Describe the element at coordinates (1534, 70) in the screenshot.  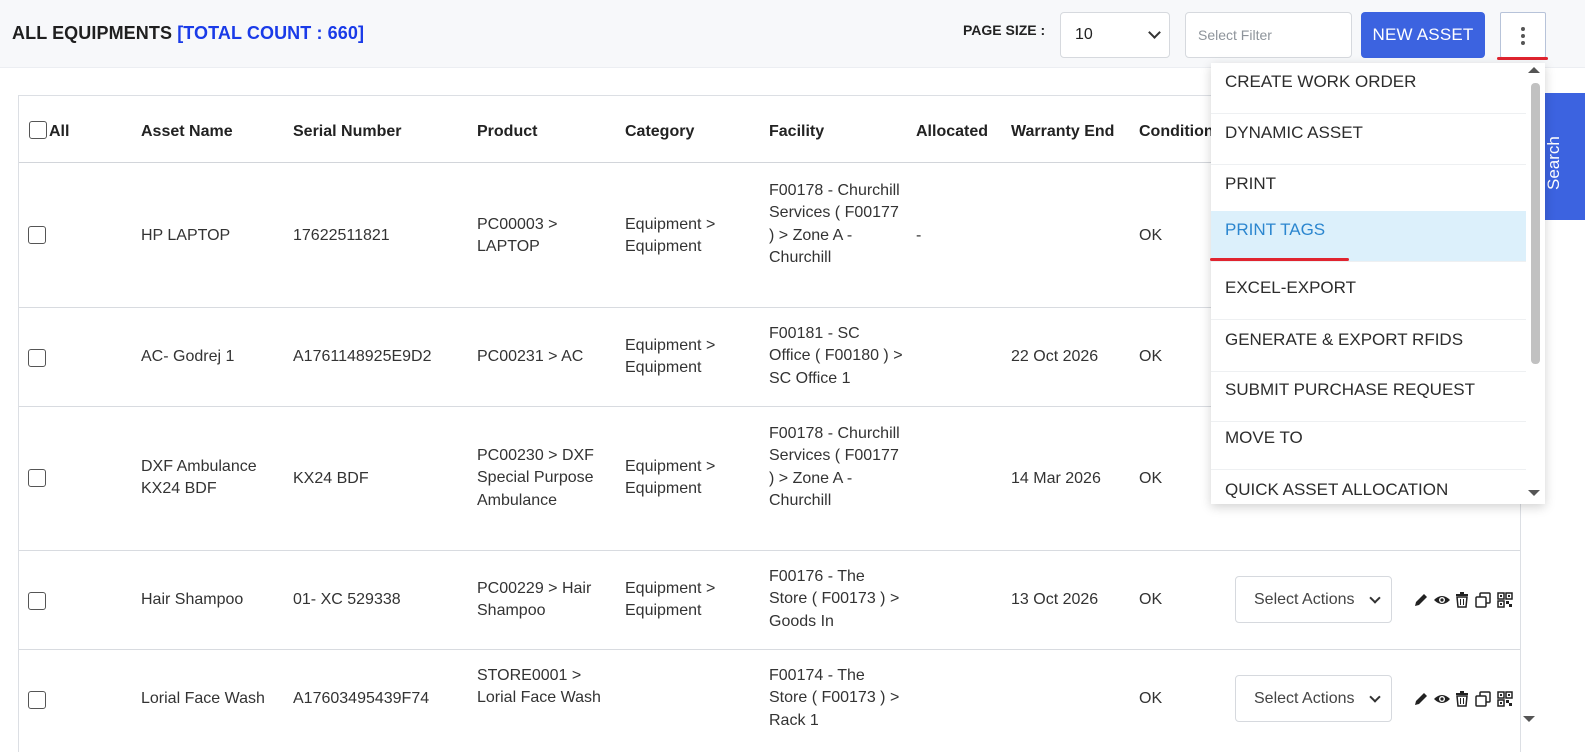
I see `scroll-up-arrow-icon` at that location.